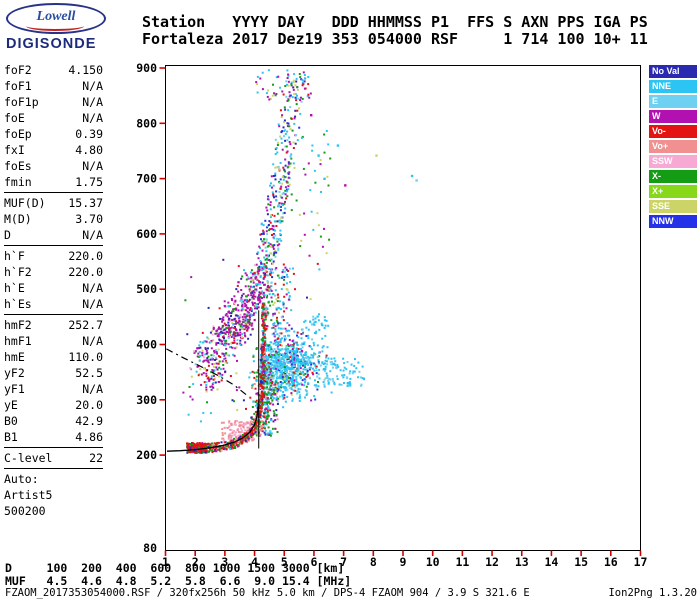 This screenshot has height=600, width=700. What do you see at coordinates (673, 116) in the screenshot?
I see `legend-item-w: W` at bounding box center [673, 116].